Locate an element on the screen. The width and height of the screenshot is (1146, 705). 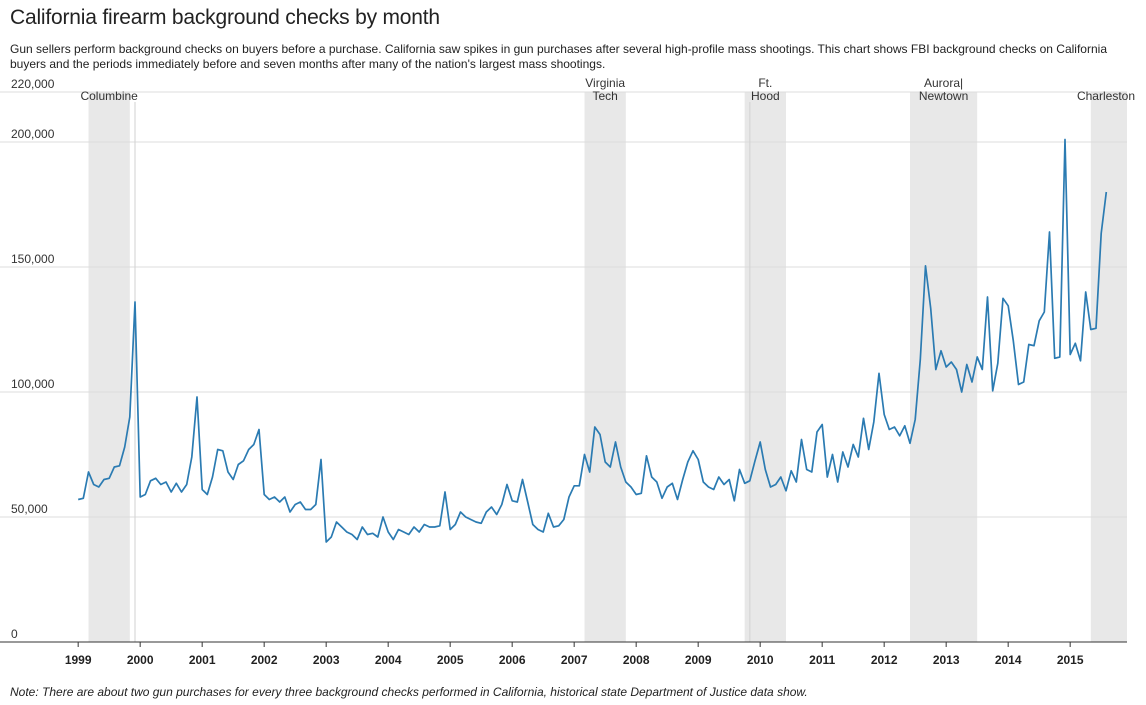
x-tick-label-2013: 2013 is located at coordinates (946, 660).